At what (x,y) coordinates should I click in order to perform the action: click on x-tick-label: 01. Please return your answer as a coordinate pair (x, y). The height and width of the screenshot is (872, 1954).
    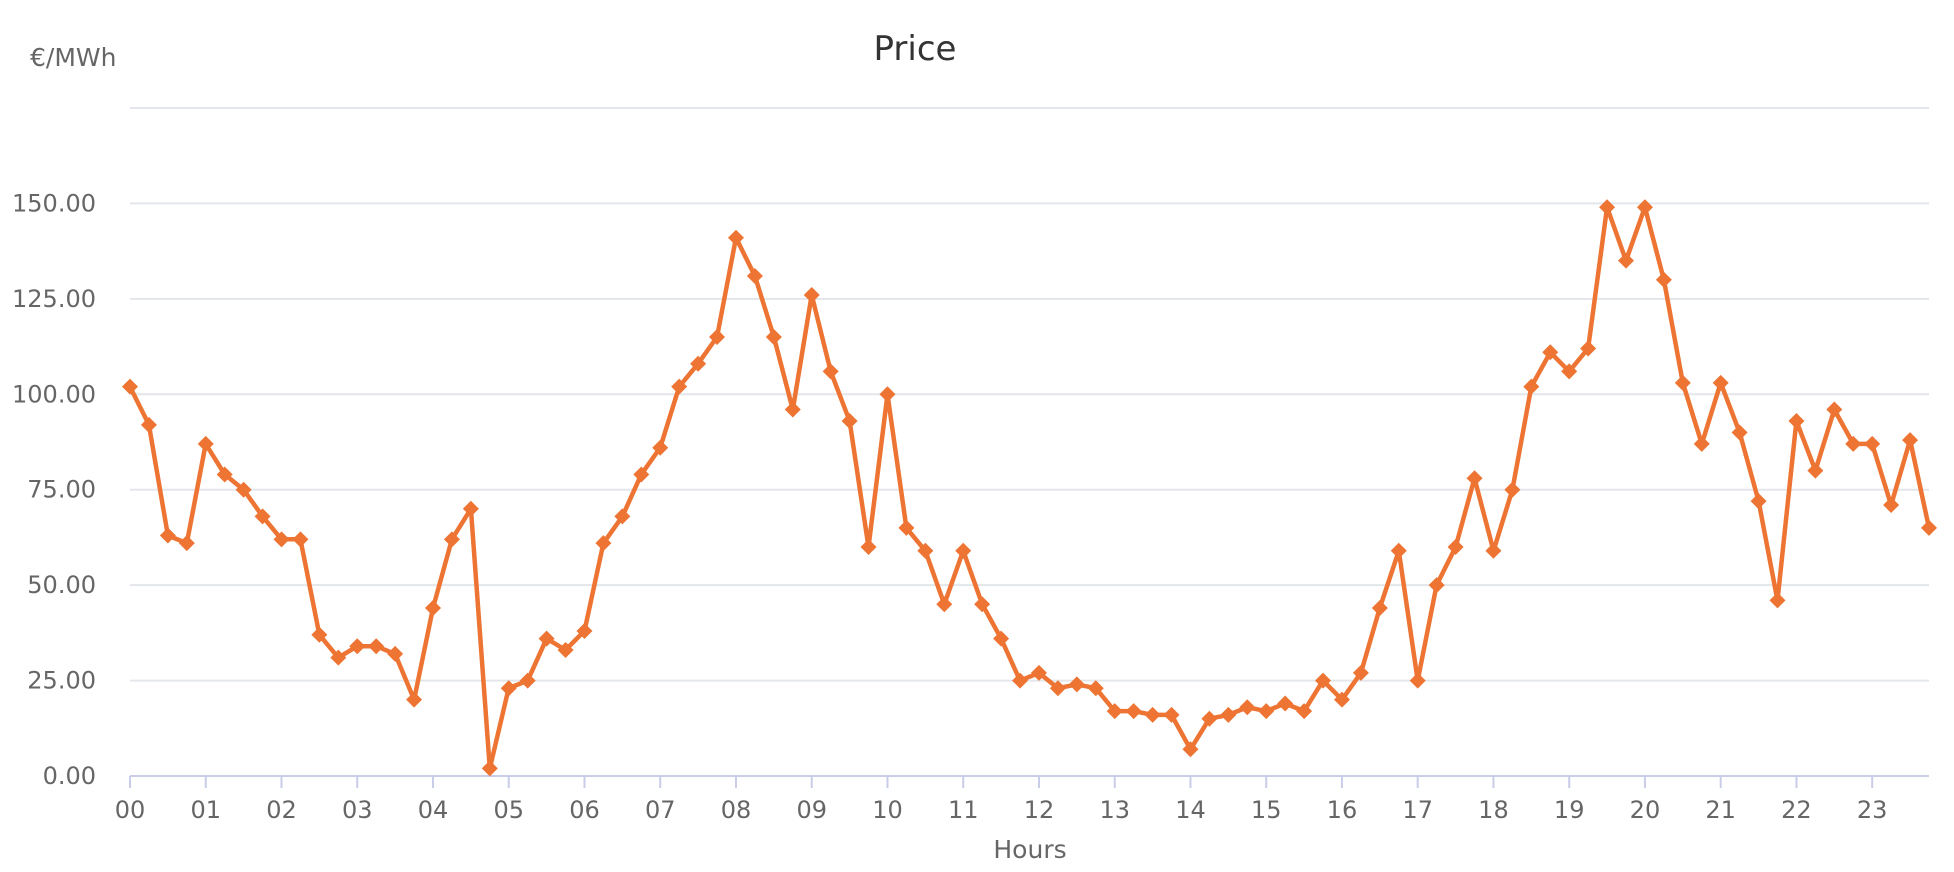
    Looking at the image, I should click on (205, 810).